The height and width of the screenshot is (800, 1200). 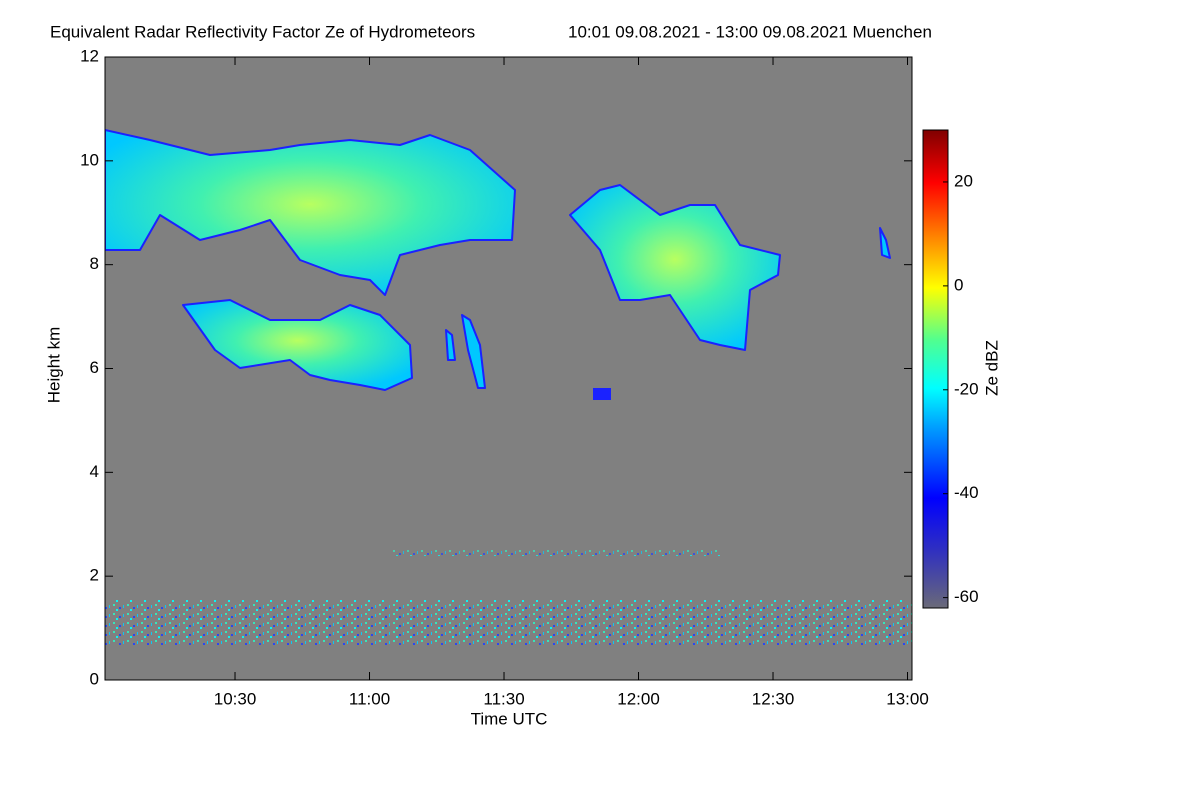 What do you see at coordinates (935, 369) in the screenshot?
I see `colorbar` at bounding box center [935, 369].